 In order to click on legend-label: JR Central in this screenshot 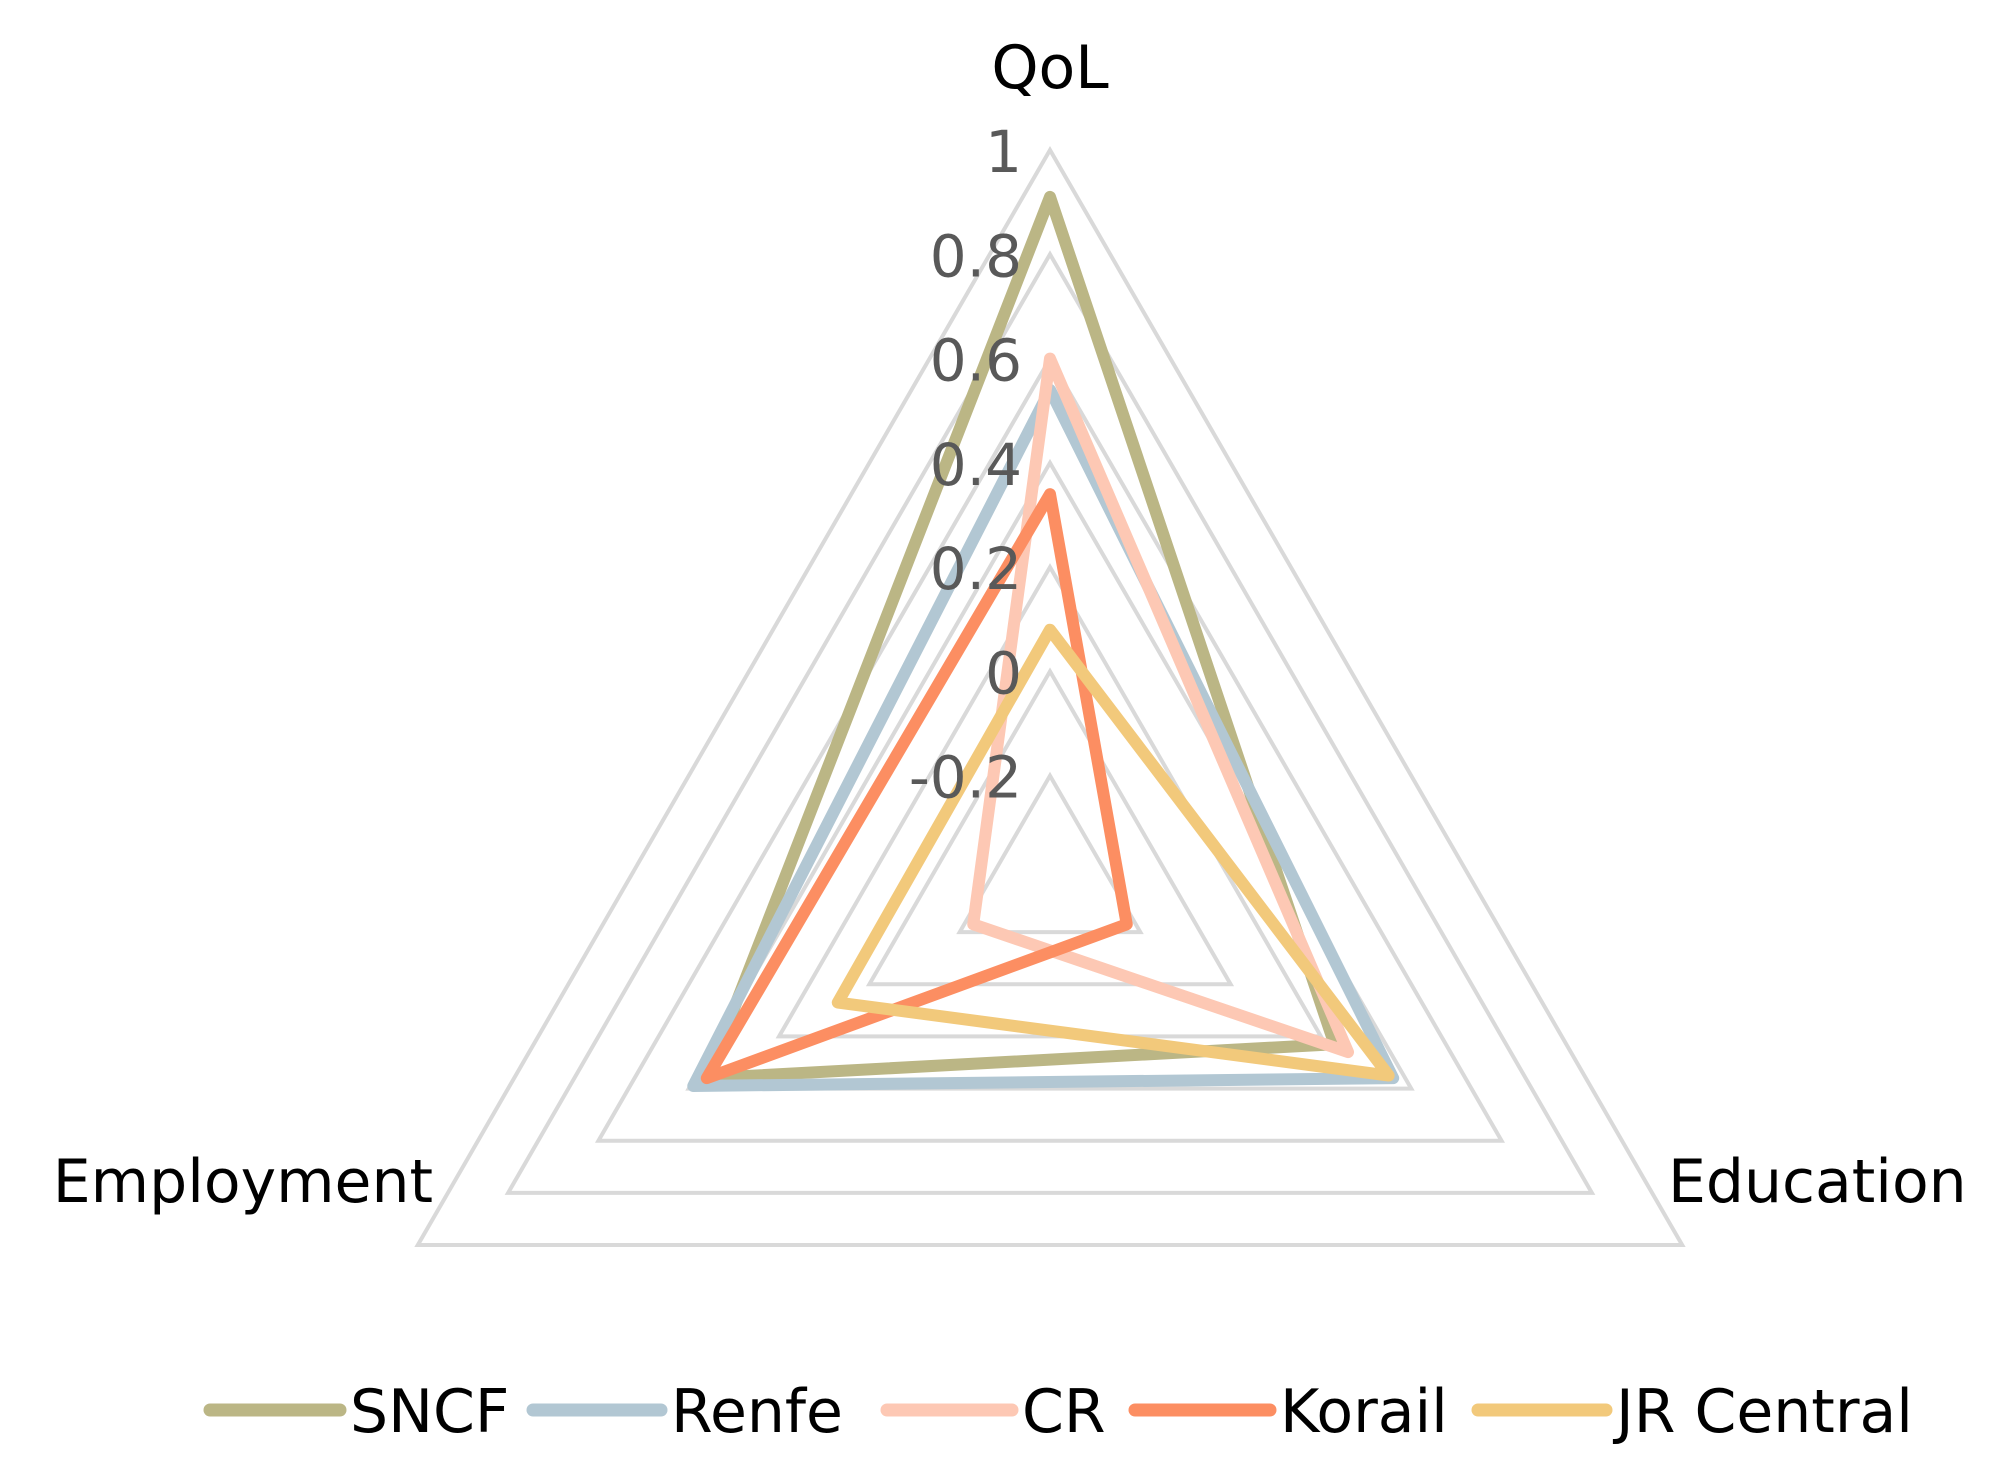, I will do `click(1762, 1412)`.